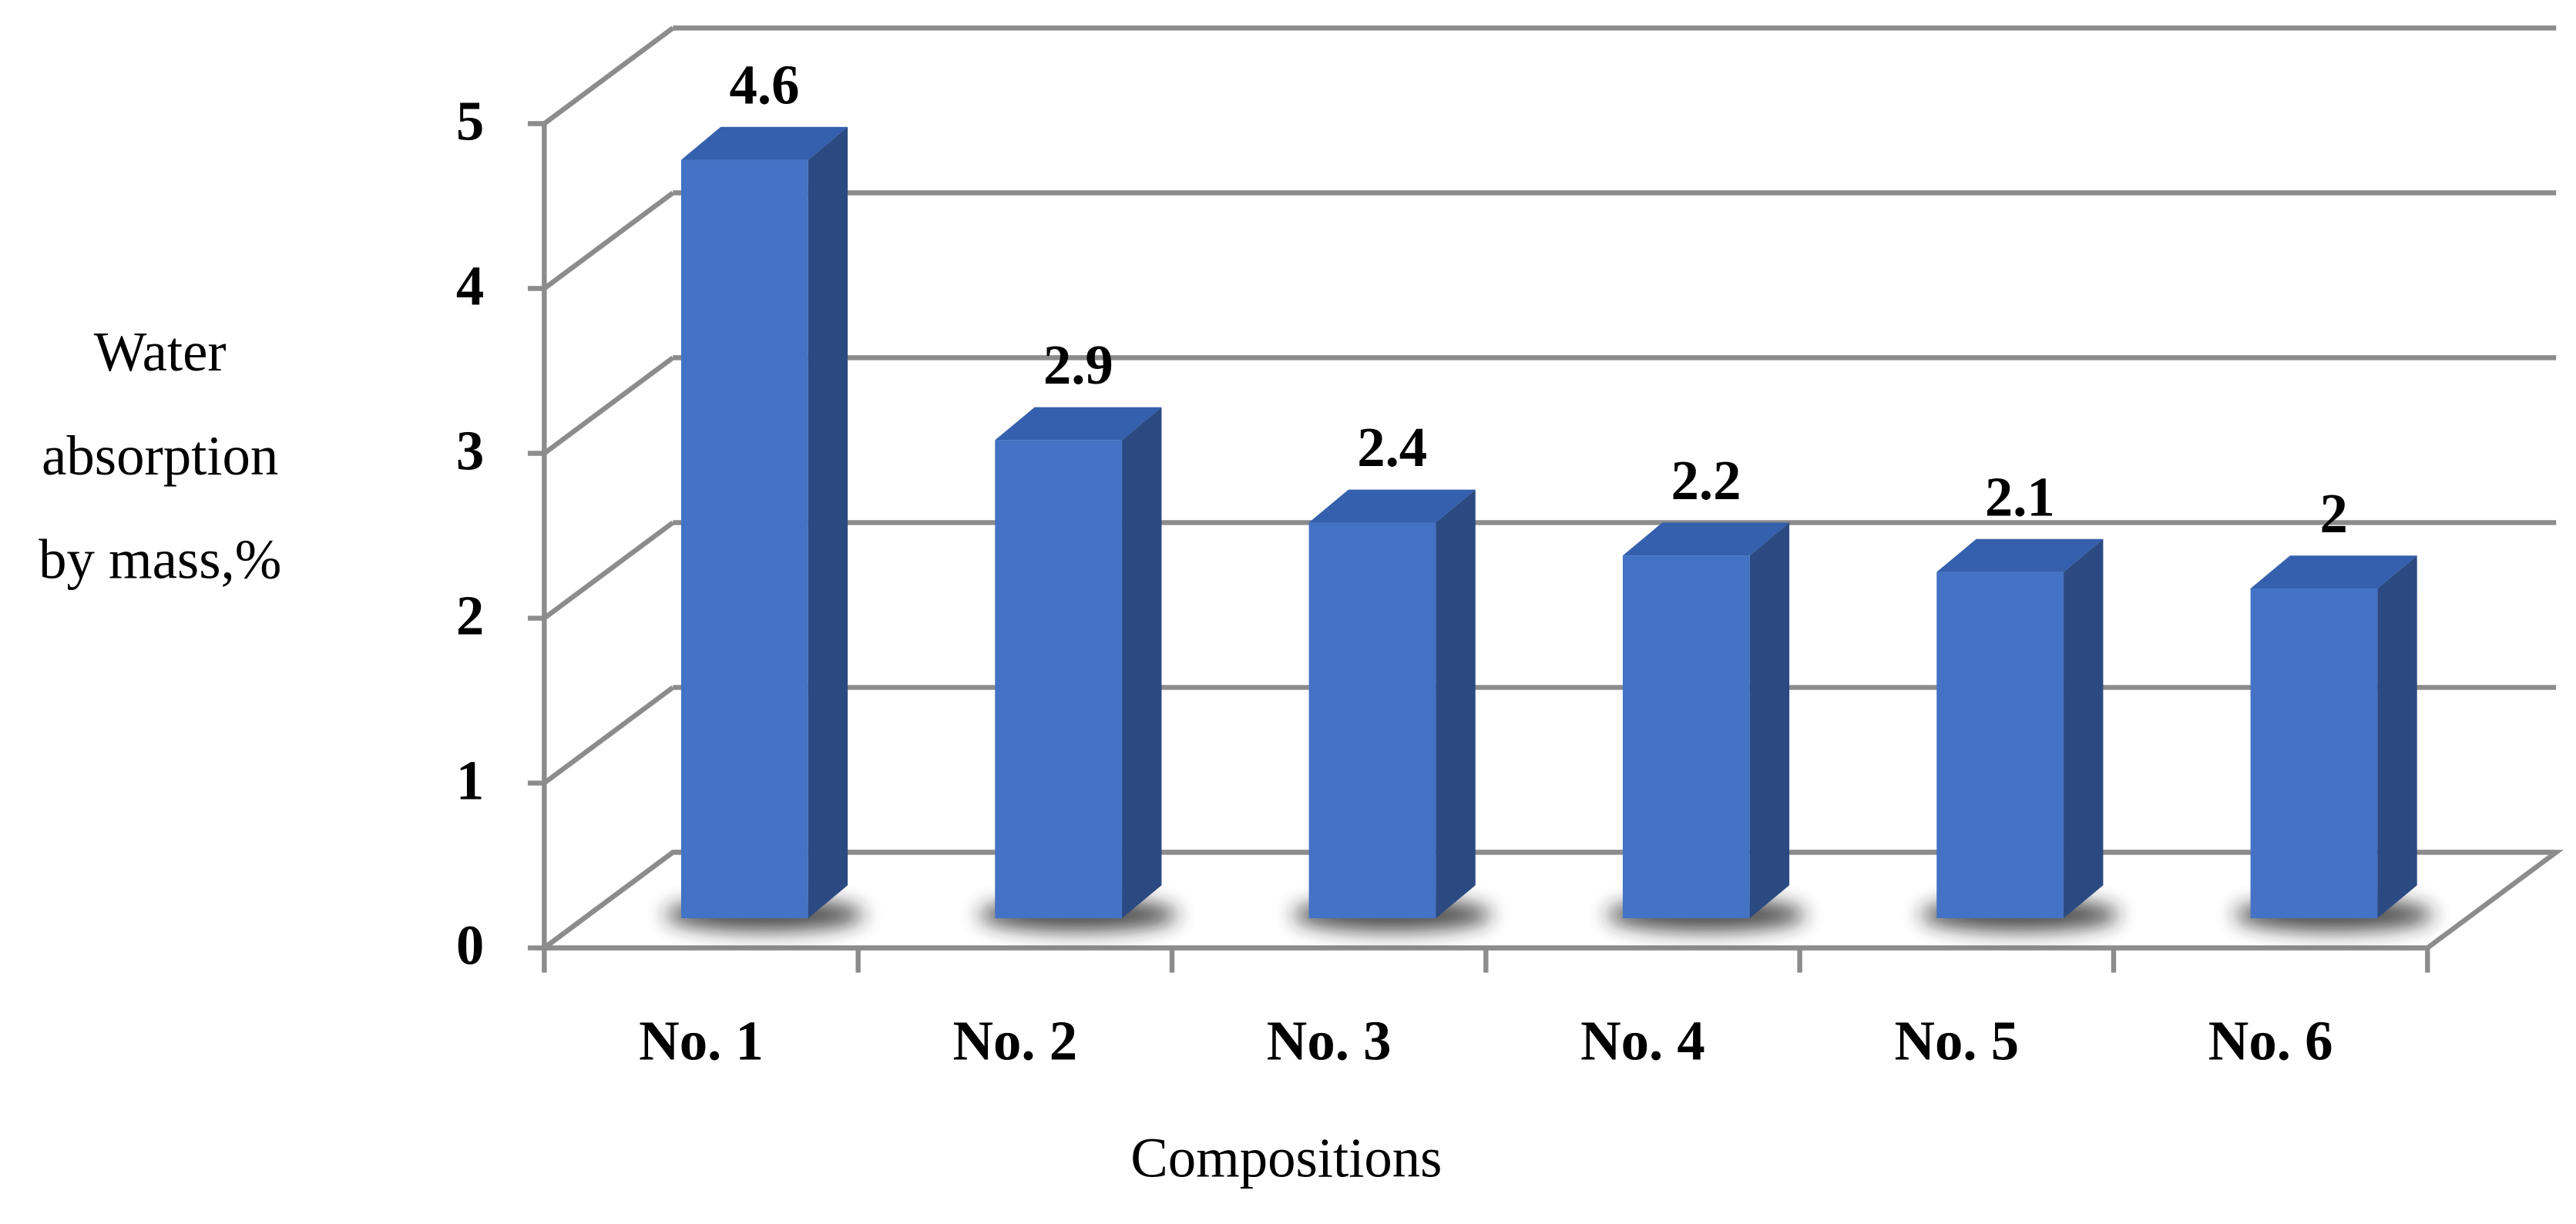 The height and width of the screenshot is (1224, 2576). Describe the element at coordinates (2270, 1041) in the screenshot. I see `x-tick-label: No. 6` at that location.